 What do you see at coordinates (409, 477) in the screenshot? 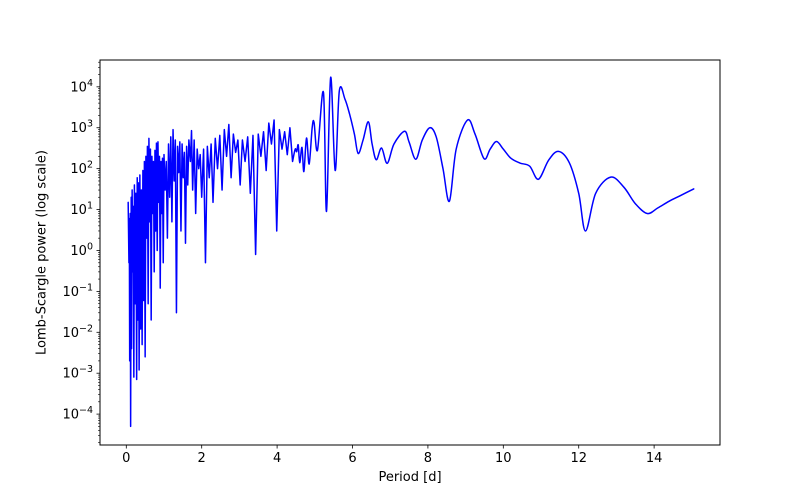
I see `x-axis-label: Period [d]` at bounding box center [409, 477].